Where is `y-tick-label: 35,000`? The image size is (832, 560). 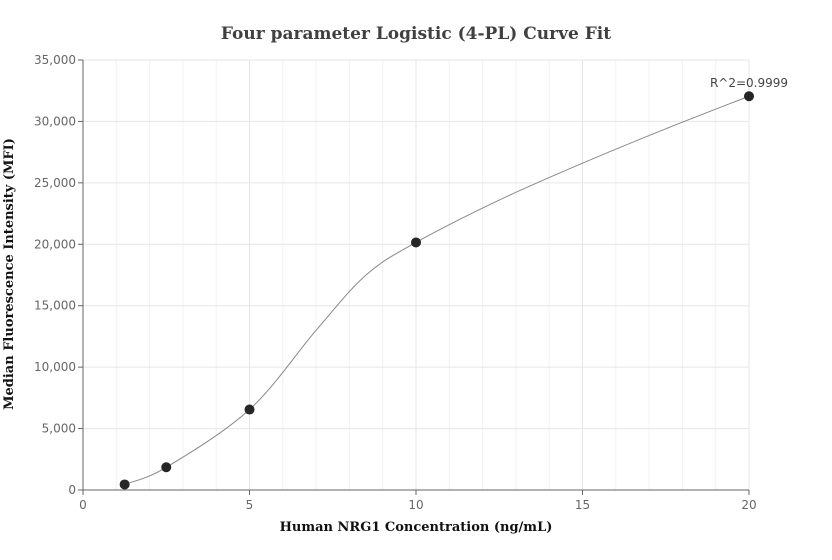
y-tick-label: 35,000 is located at coordinates (55, 60).